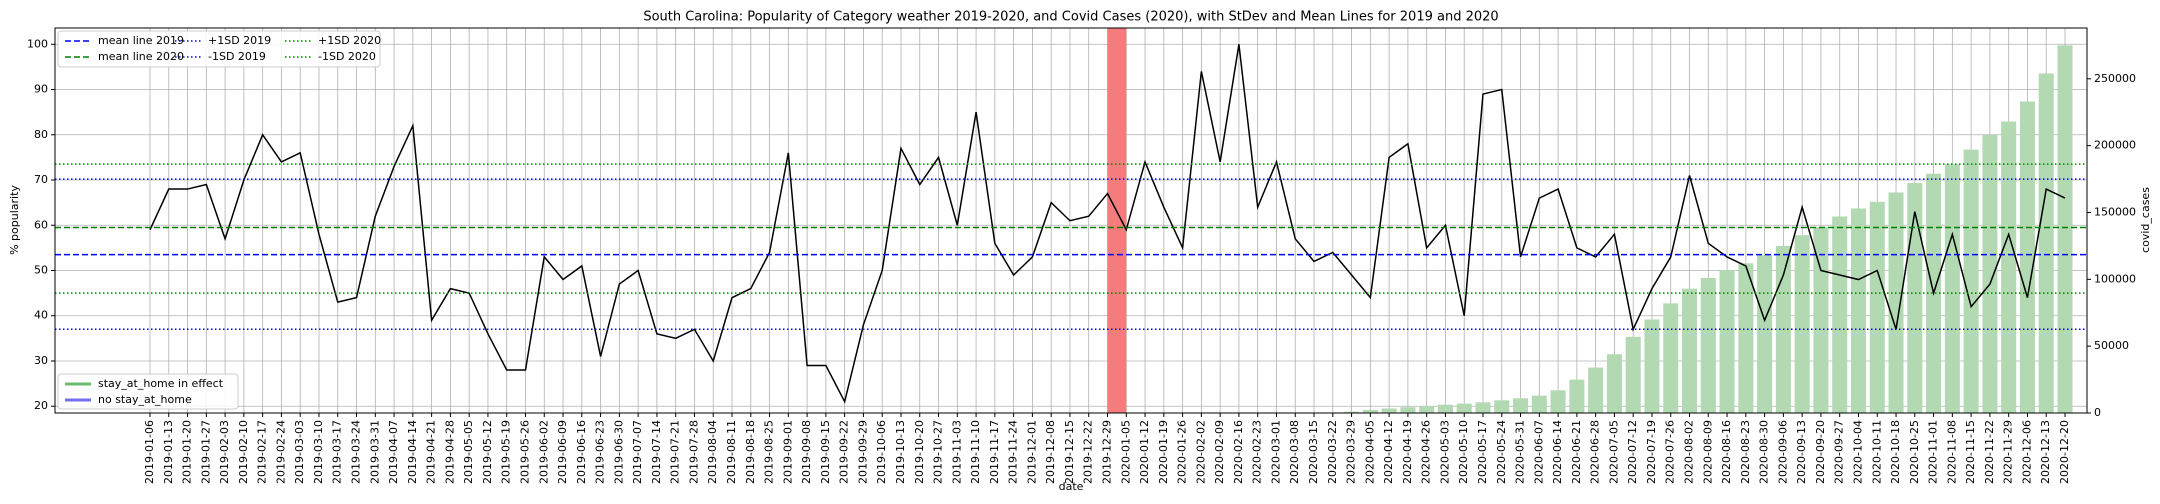 The height and width of the screenshot is (504, 2160). I want to click on x-tick-label: 2020-02-23, so click(1257, 452).